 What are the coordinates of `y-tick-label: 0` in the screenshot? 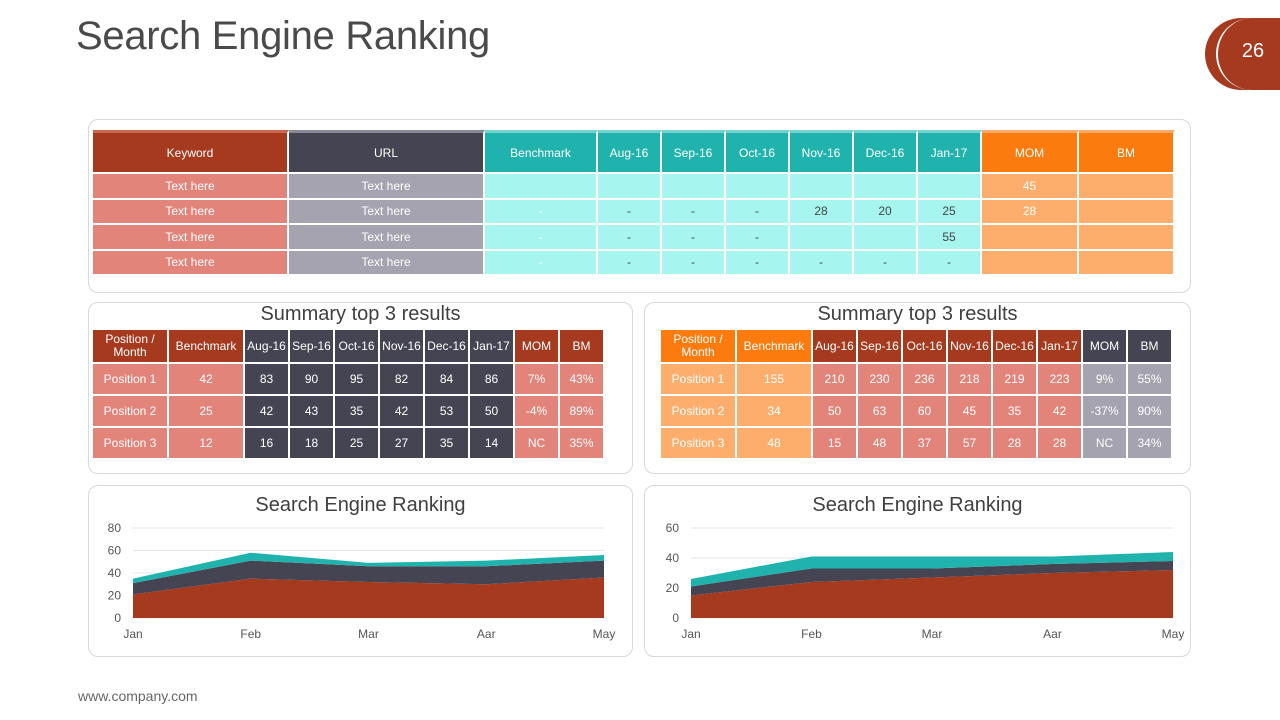 It's located at (117, 618).